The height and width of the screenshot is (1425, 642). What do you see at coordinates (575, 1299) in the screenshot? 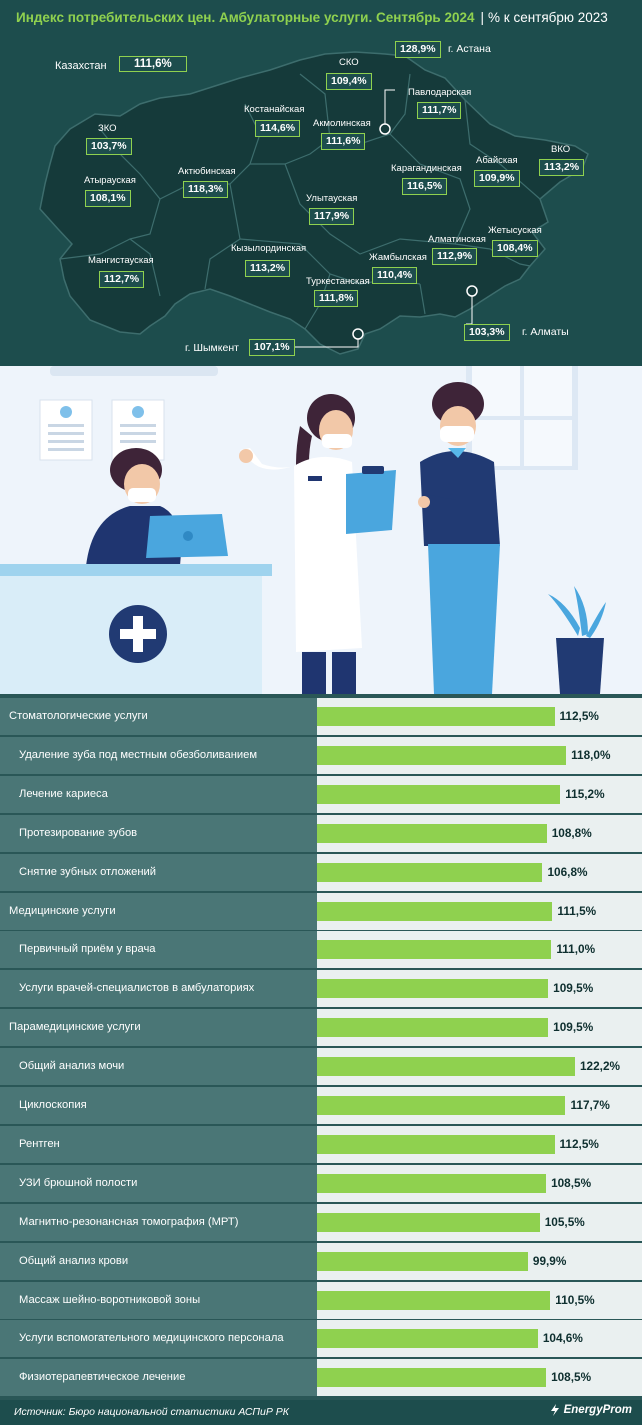
I see `value-label: 110,5%` at bounding box center [575, 1299].